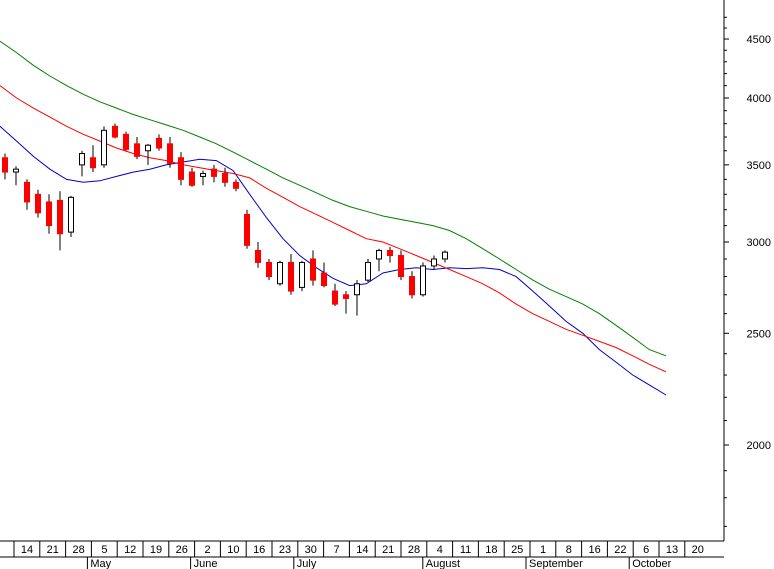 This screenshot has height=569, width=774. What do you see at coordinates (311, 550) in the screenshot?
I see `x-day-label: 30` at bounding box center [311, 550].